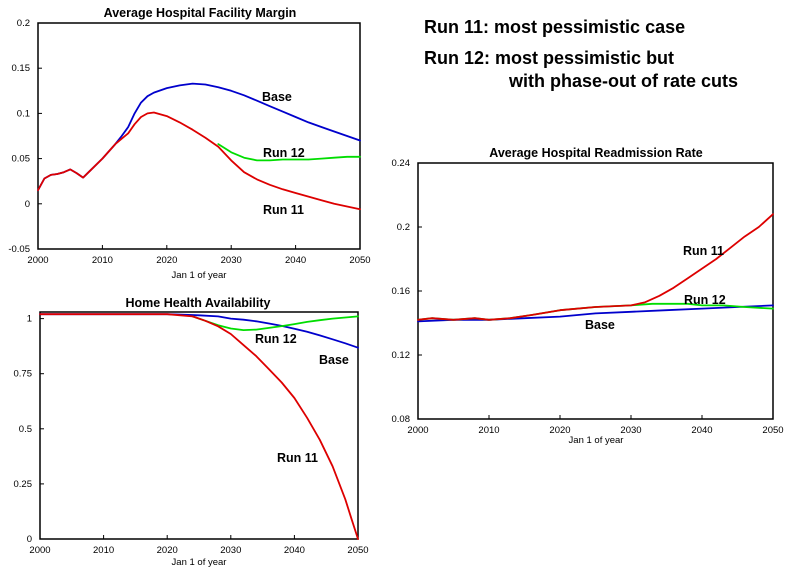 The height and width of the screenshot is (571, 796). I want to click on margin-y-tick-label: 0.05, so click(21, 159).